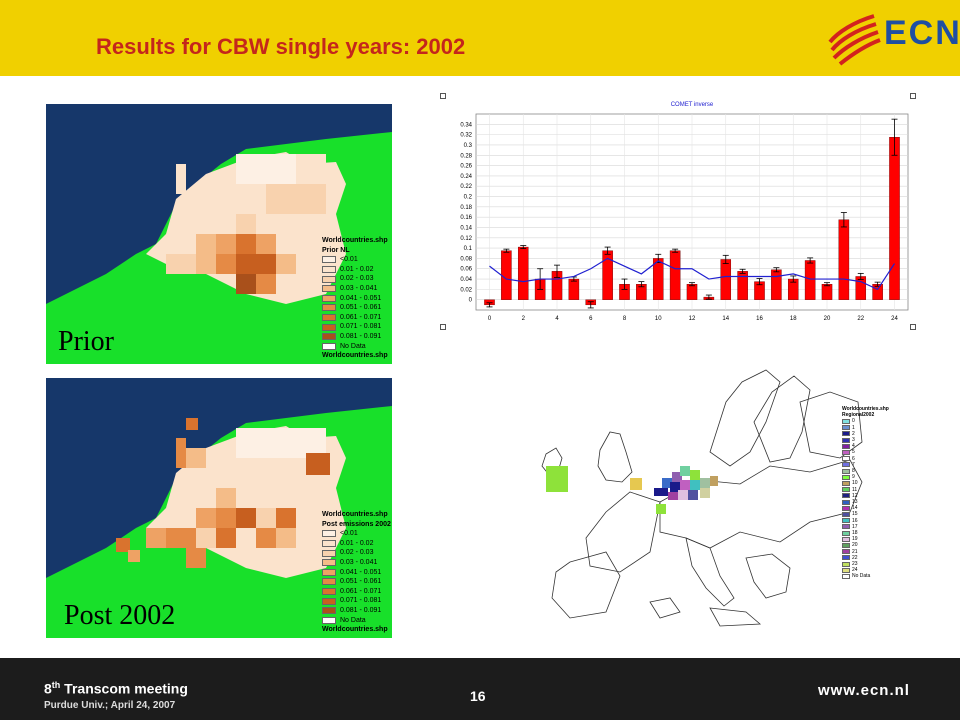  Describe the element at coordinates (281, 46) in the screenshot. I see `slide-title: Results for CBW single years: 2002` at that location.